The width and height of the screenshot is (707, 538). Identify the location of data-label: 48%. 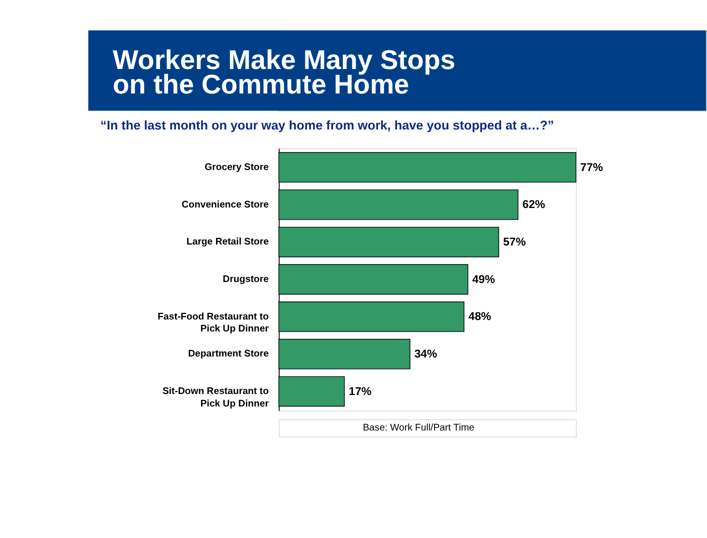
(480, 317).